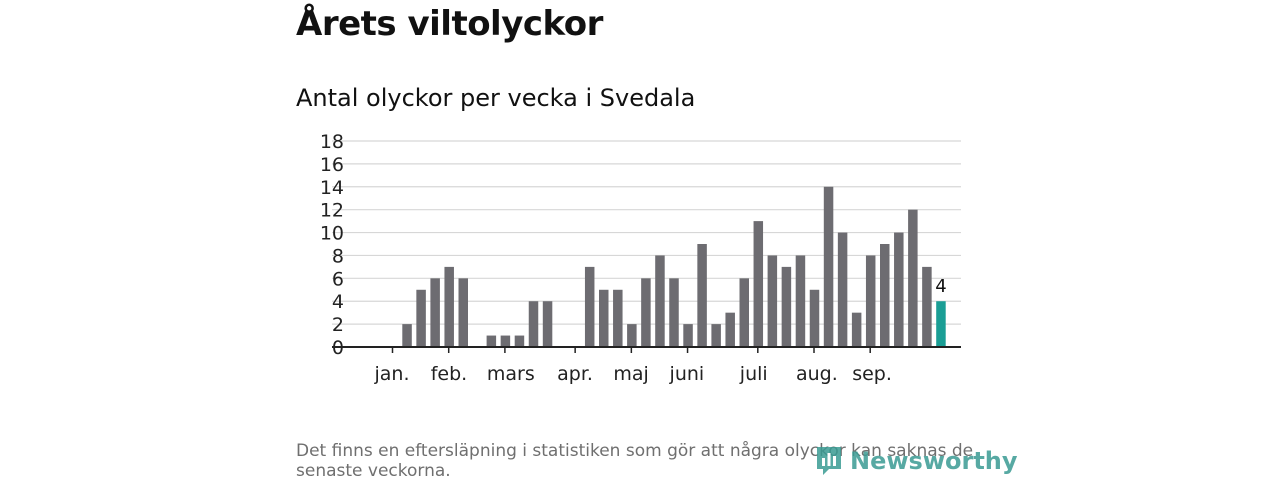  Describe the element at coordinates (338, 302) in the screenshot. I see `y-tick-label: 4` at that location.